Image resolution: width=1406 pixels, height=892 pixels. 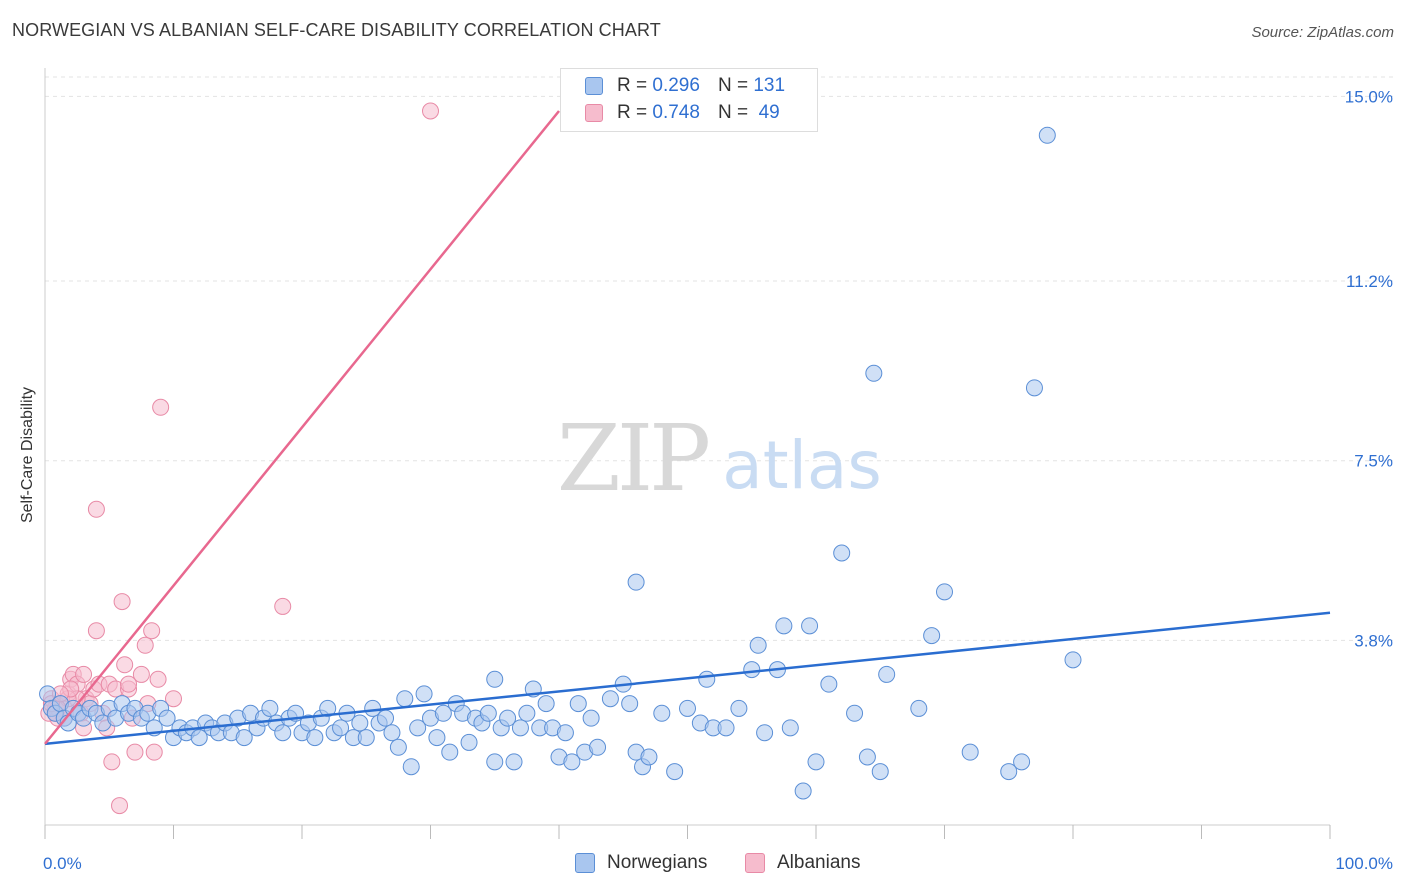 I want to click on legend-item-albanians: Albanians, so click(x=802, y=863).